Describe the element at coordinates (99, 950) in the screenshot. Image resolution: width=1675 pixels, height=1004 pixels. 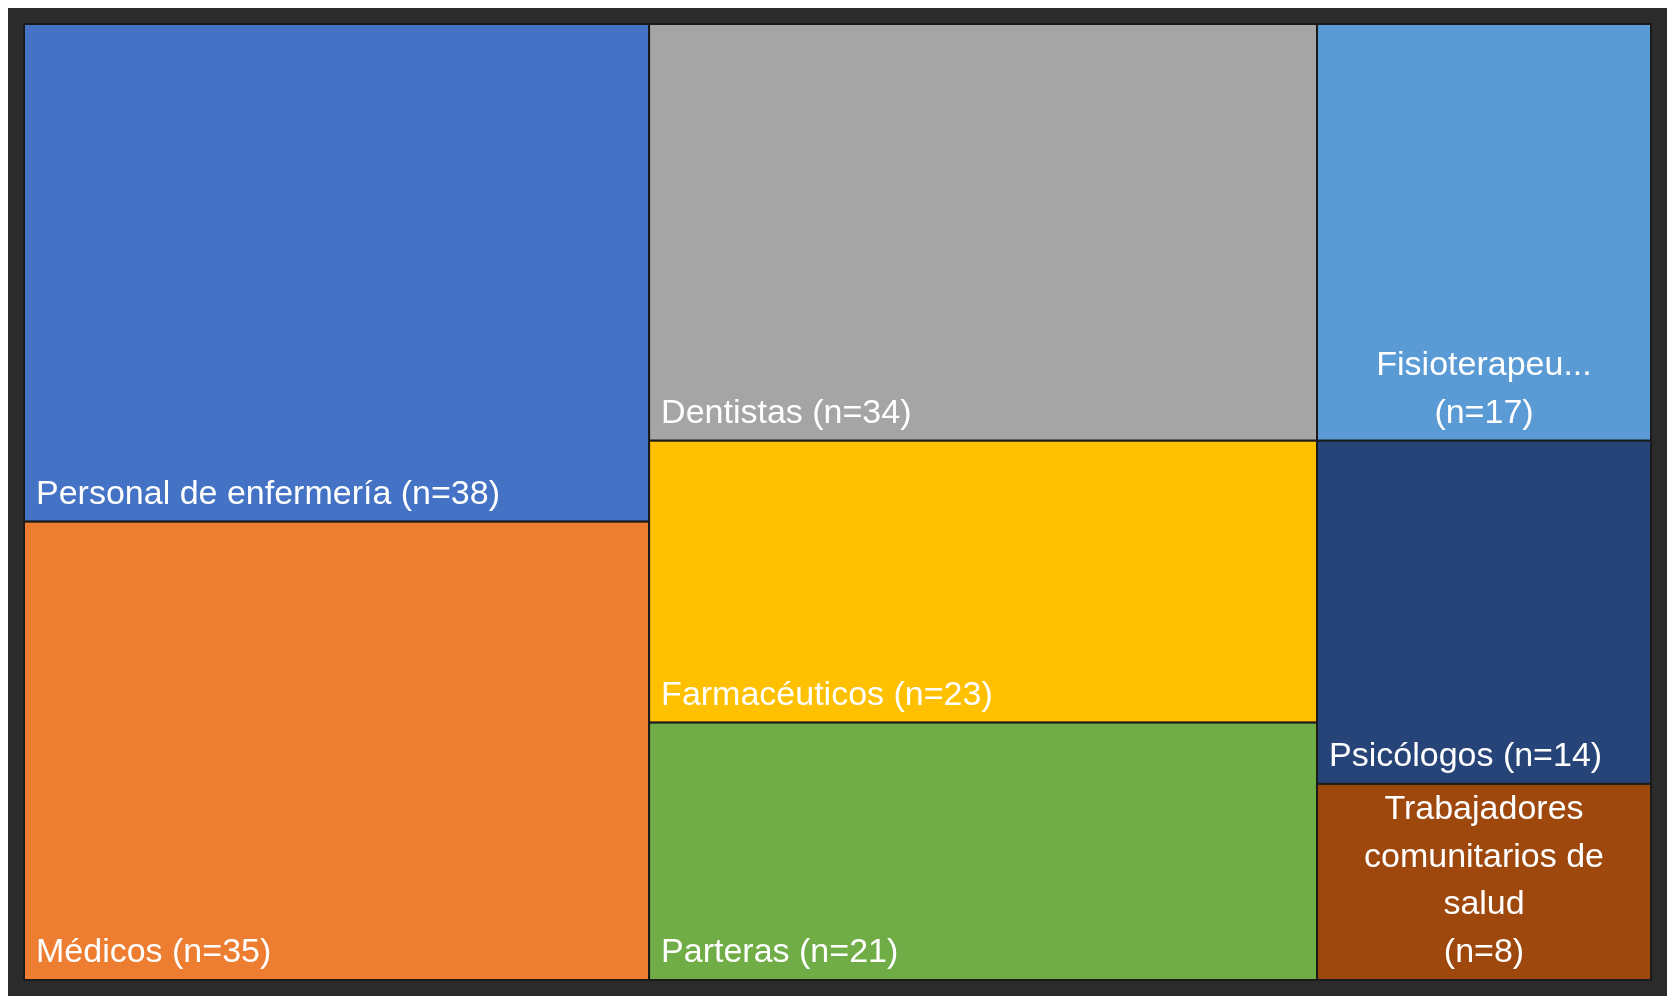
I see `category-label: Médicos` at that location.